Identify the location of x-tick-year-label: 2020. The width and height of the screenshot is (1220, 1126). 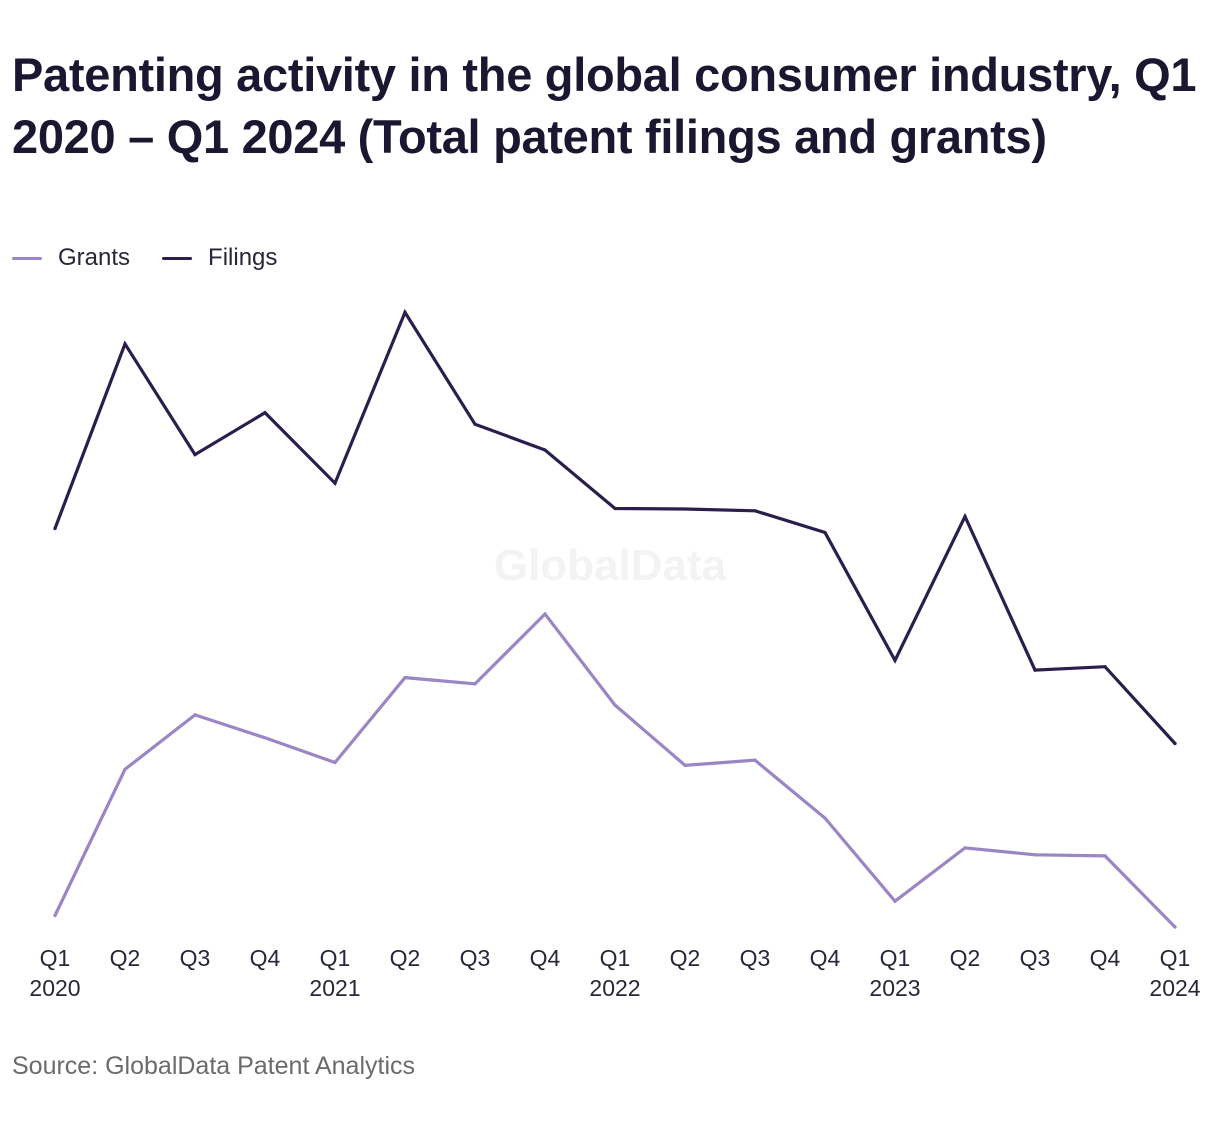
(54, 988).